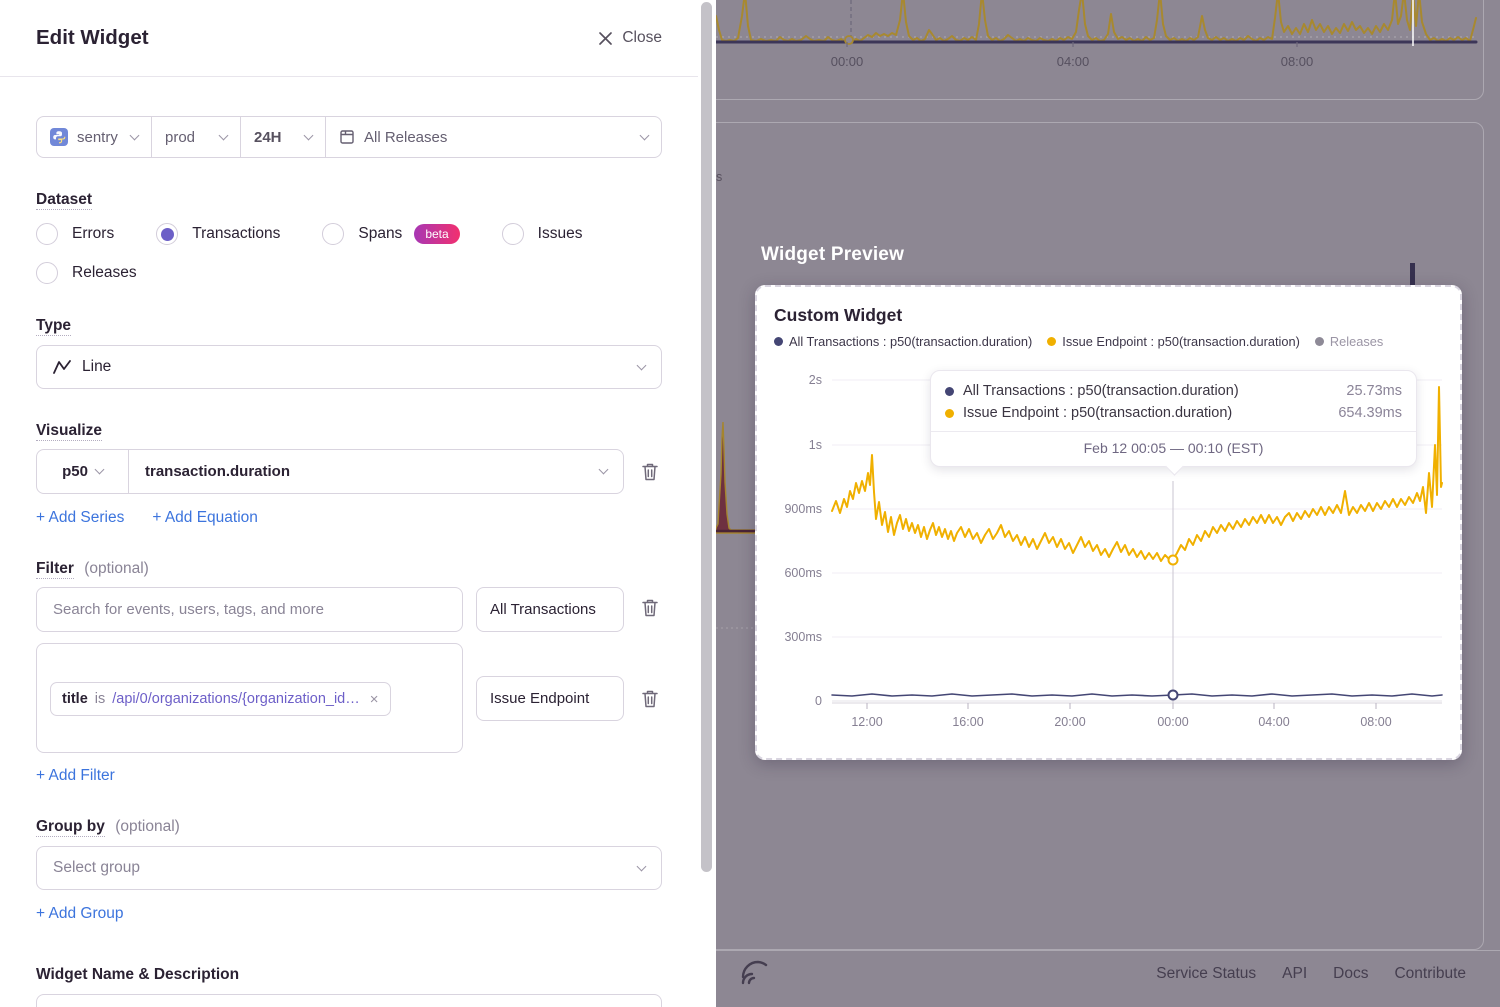 This screenshot has width=1500, height=1007. I want to click on svg-text: 2s, so click(815, 380).